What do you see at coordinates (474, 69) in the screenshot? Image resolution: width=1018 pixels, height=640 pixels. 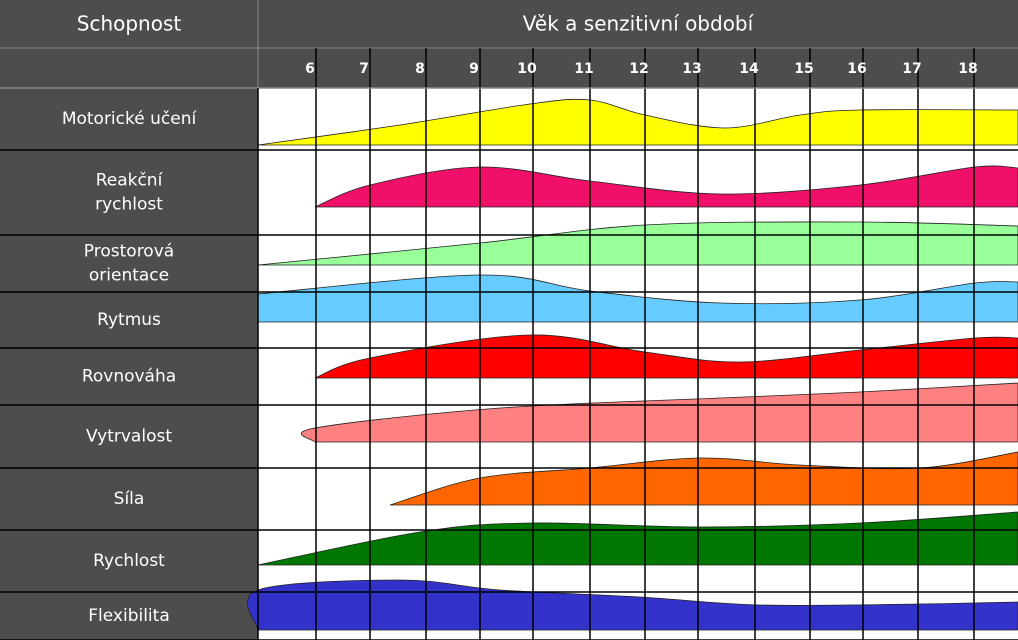 I see `age-label: 9` at bounding box center [474, 69].